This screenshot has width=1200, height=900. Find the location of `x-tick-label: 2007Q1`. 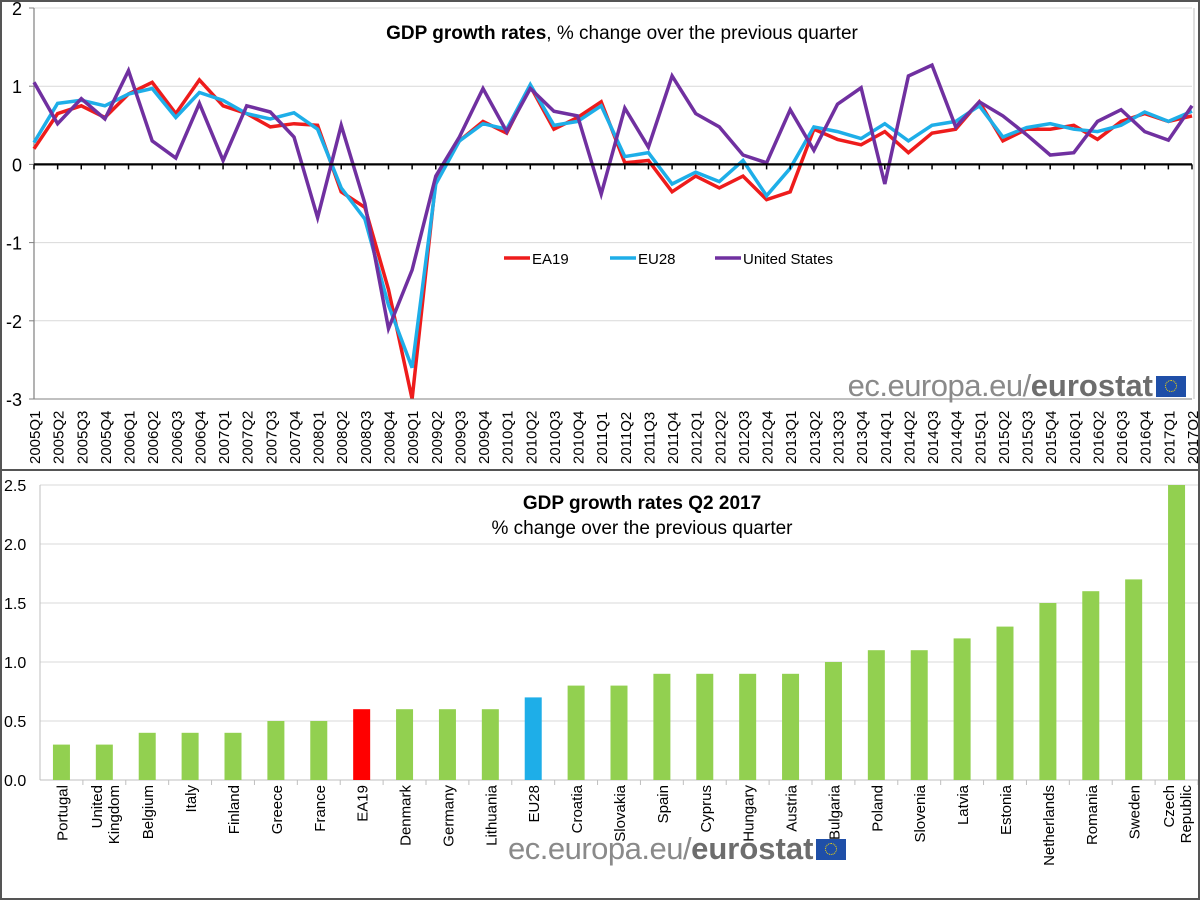

x-tick-label: 2007Q1 is located at coordinates (224, 437).